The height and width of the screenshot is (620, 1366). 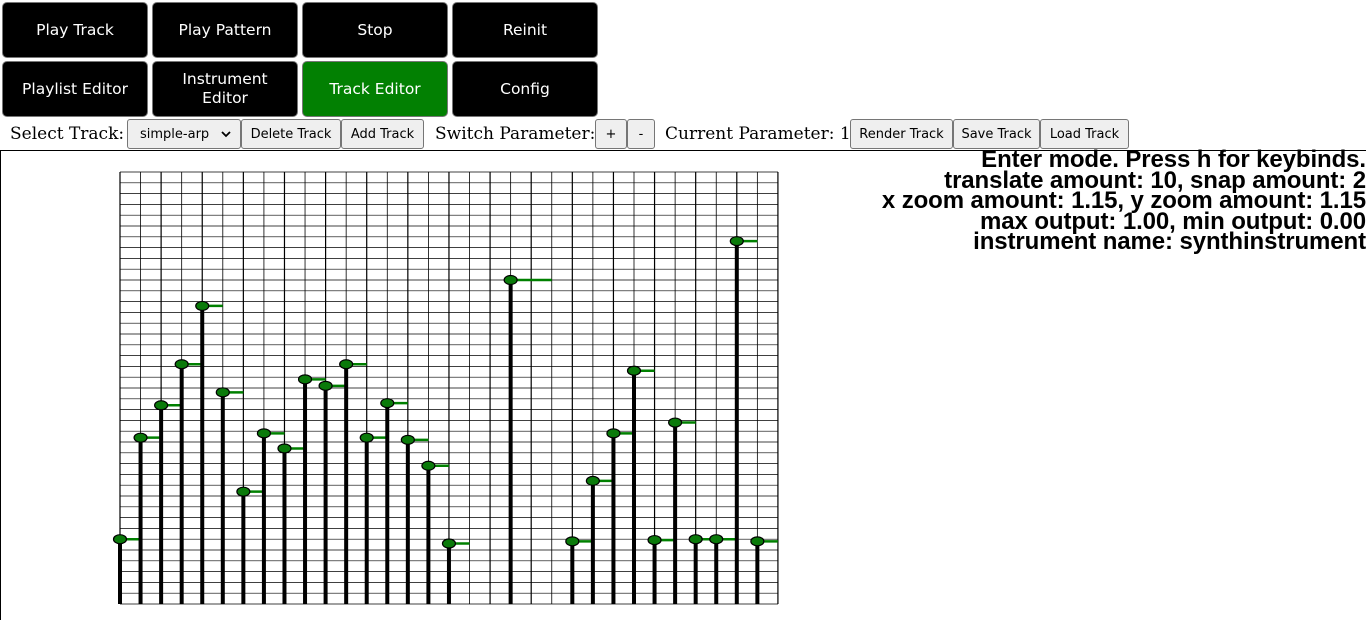 I want to click on render-track-button: Render Track, so click(x=901, y=134).